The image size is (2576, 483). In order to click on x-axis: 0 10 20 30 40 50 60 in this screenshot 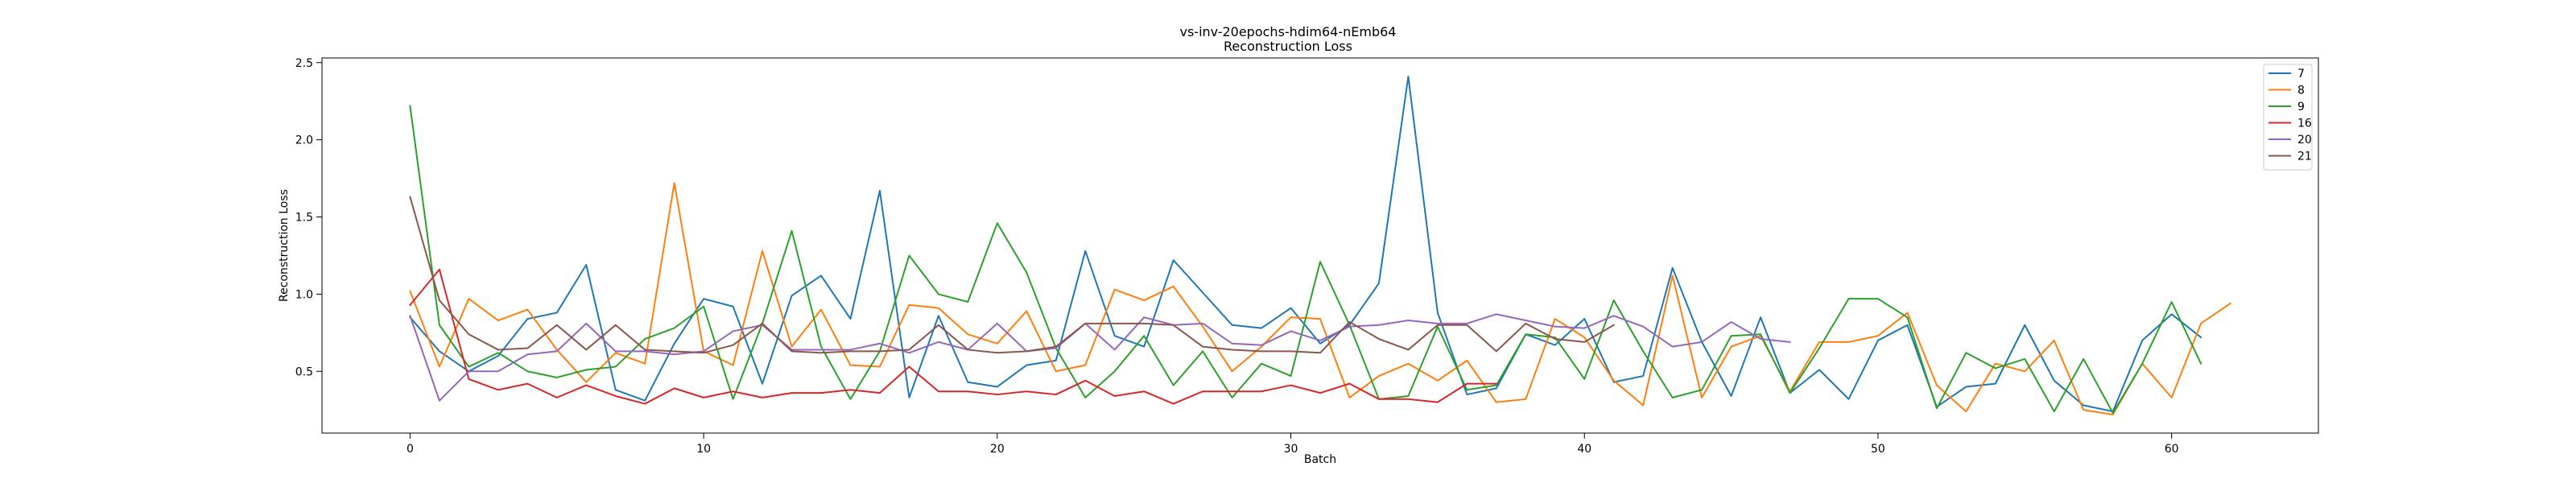, I will do `click(1293, 444)`.